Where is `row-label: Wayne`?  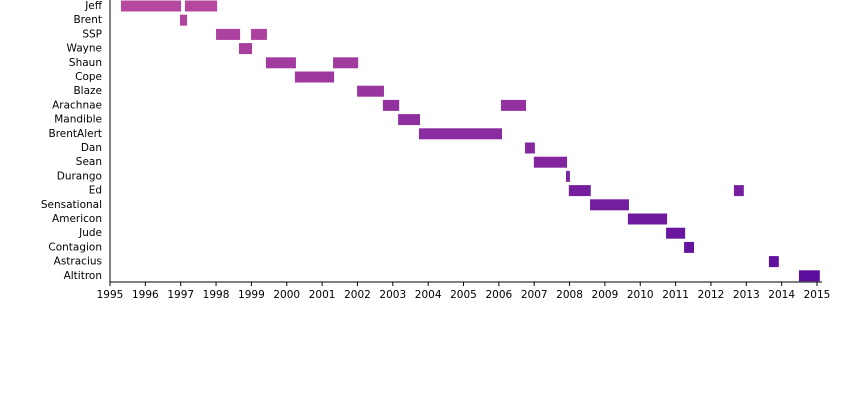 row-label: Wayne is located at coordinates (84, 49).